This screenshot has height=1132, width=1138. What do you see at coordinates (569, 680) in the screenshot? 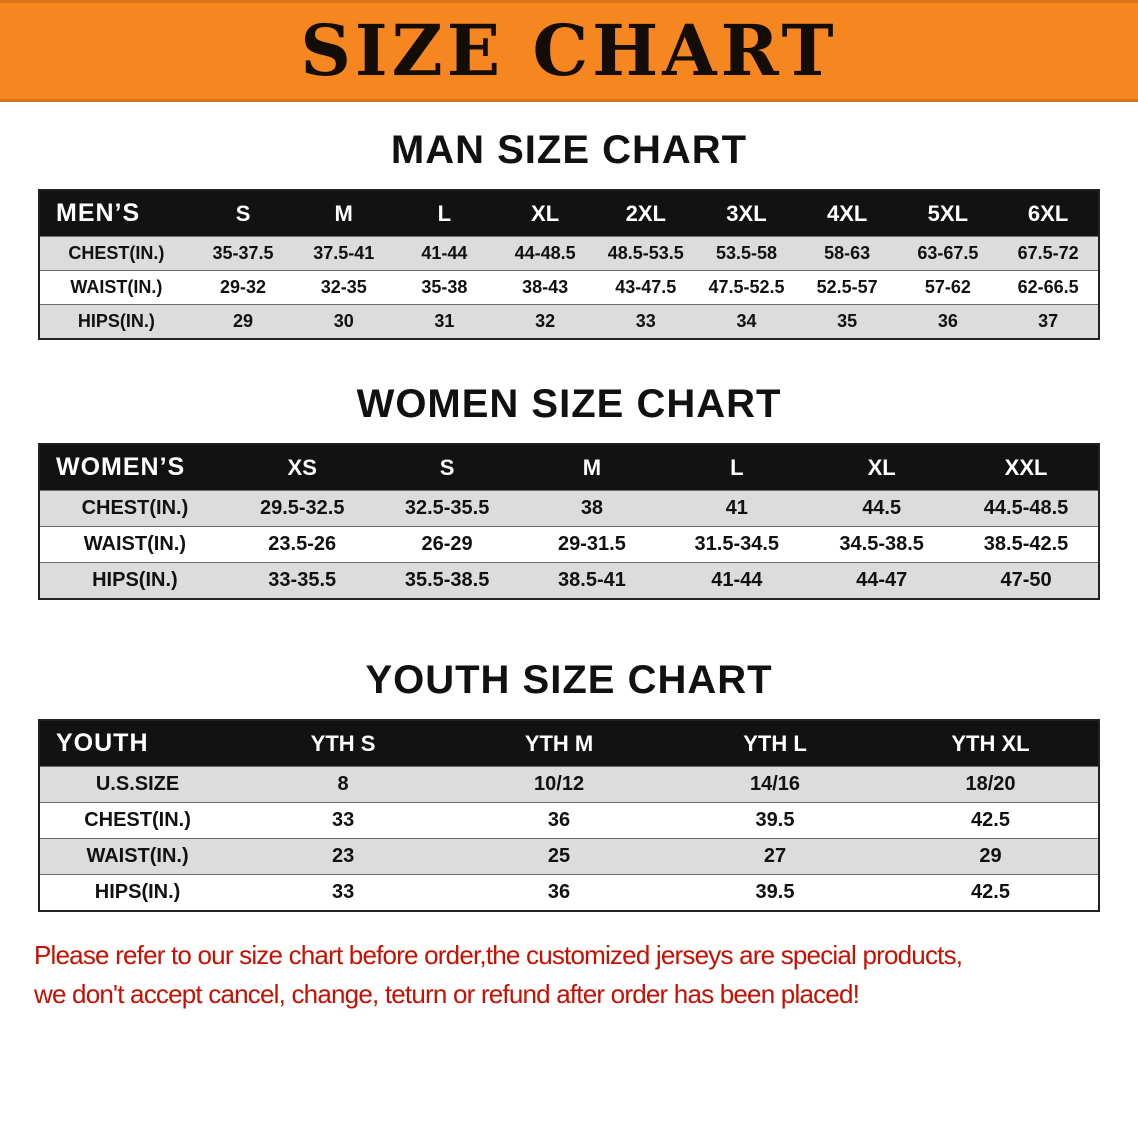
I see `youth-size-chart-heading: YOUTH SIZE CHART` at bounding box center [569, 680].